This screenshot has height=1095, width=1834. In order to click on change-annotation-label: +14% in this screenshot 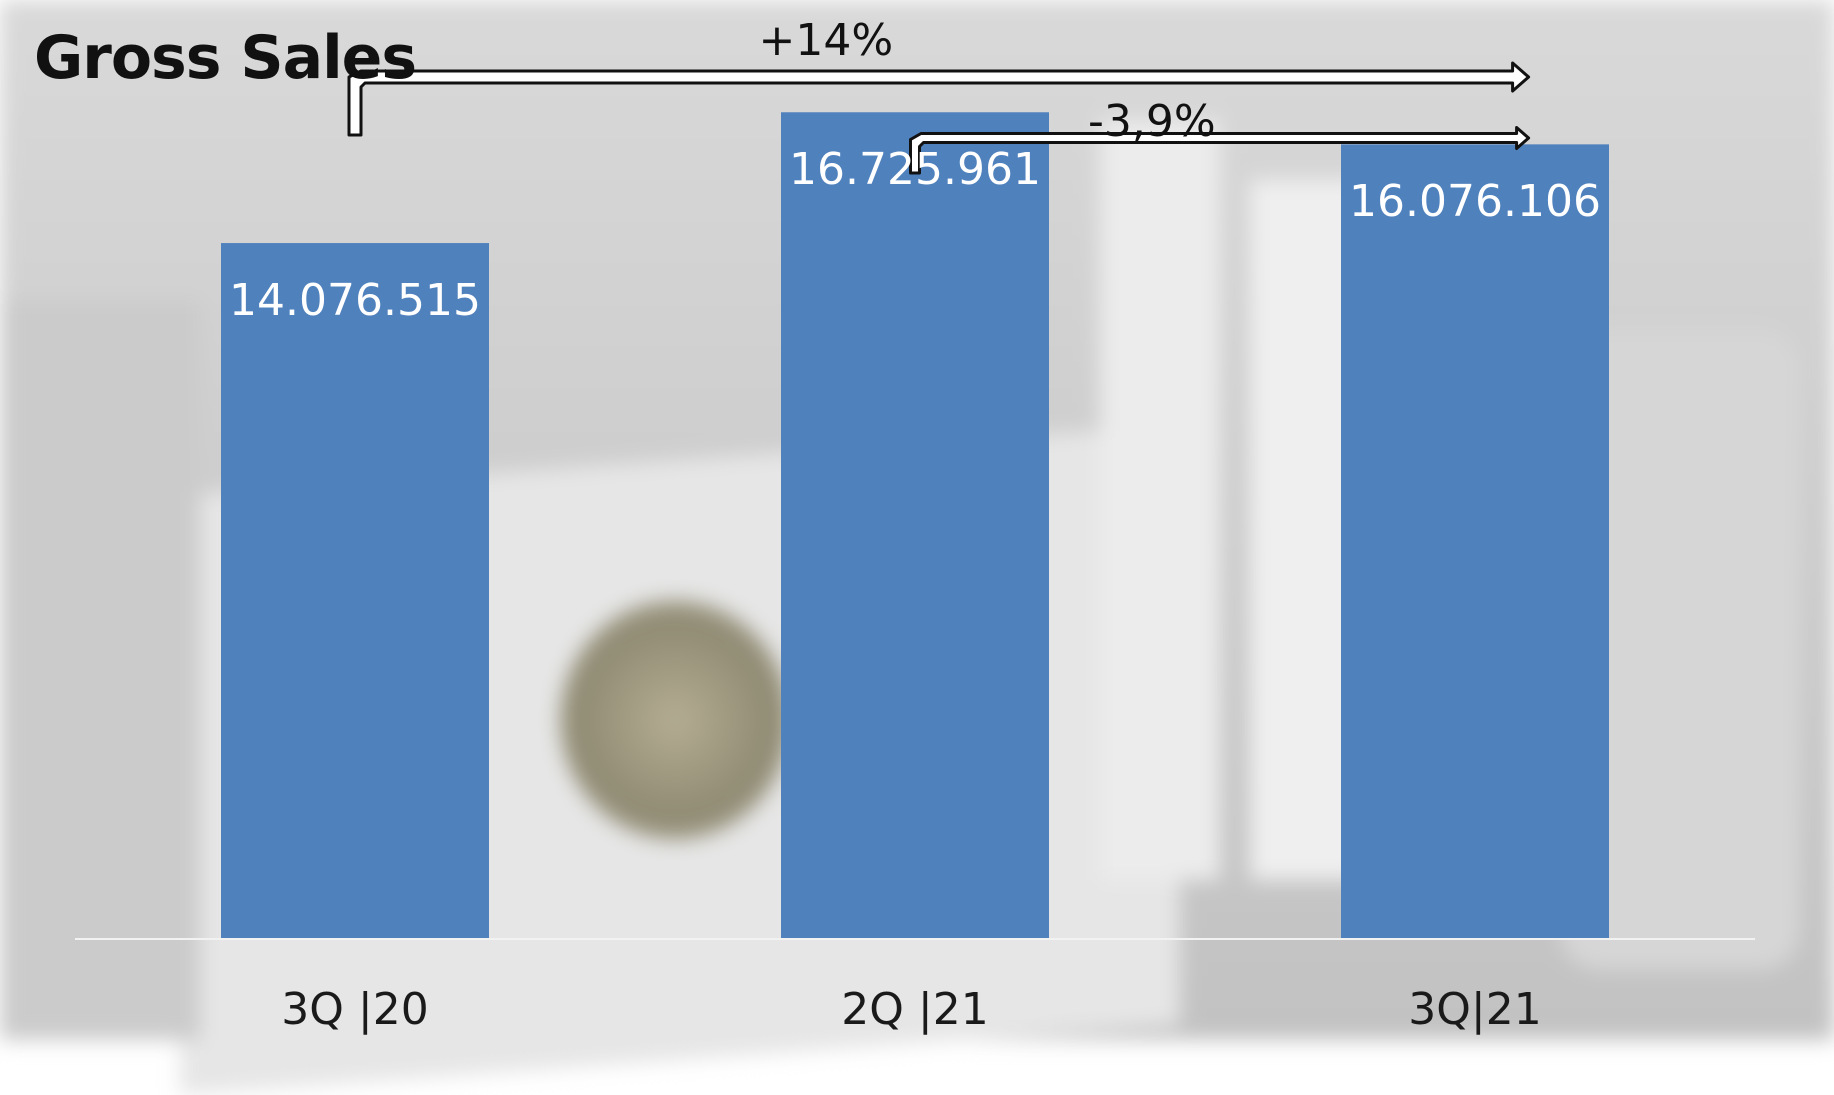, I will do `click(826, 40)`.